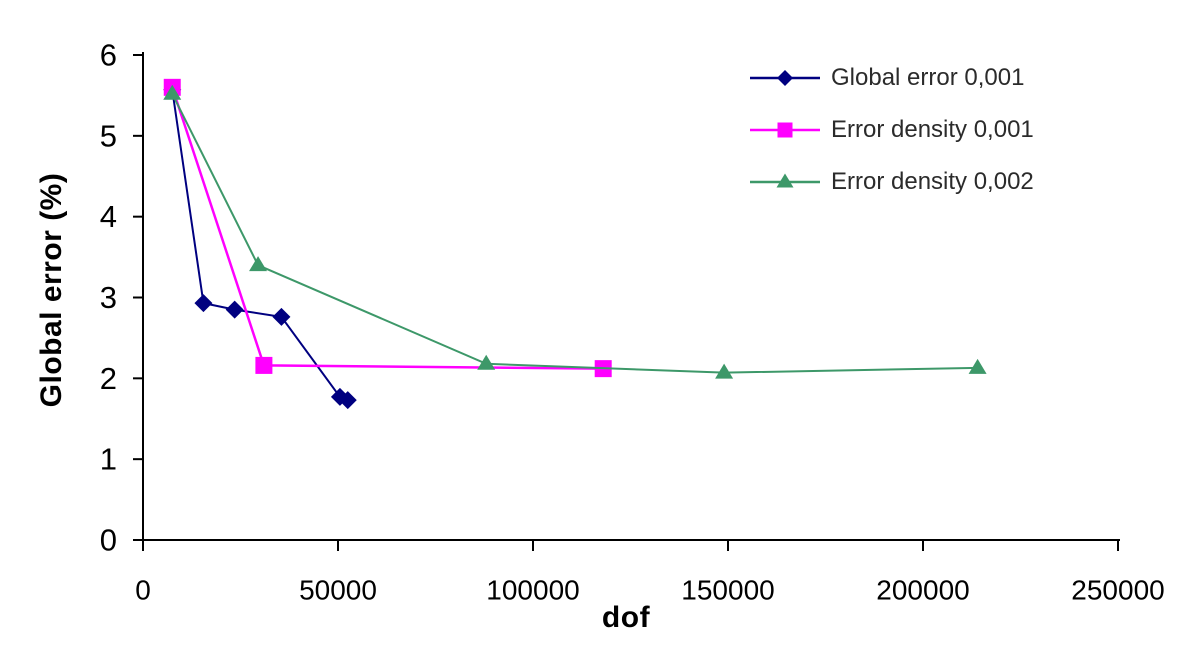 The height and width of the screenshot is (654, 1192). Describe the element at coordinates (932, 129) in the screenshot. I see `legend-label: Error density 0,001` at that location.